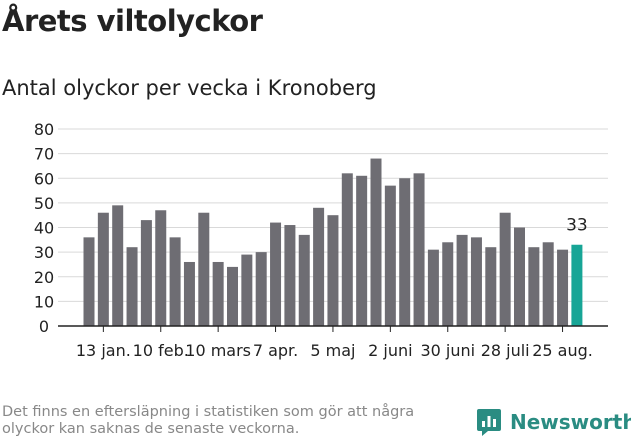 This screenshot has height=439, width=631. Describe the element at coordinates (44, 228) in the screenshot. I see `y-tick-label: 40` at that location.